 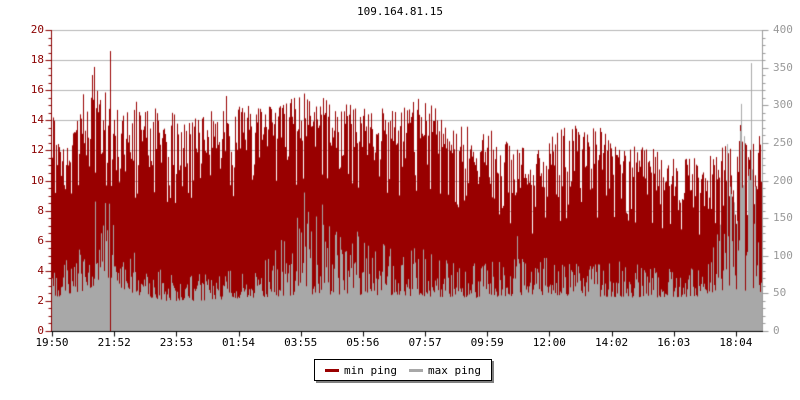 What do you see at coordinates (301, 342) in the screenshot?
I see `x-tick-label: 03:55` at bounding box center [301, 342].